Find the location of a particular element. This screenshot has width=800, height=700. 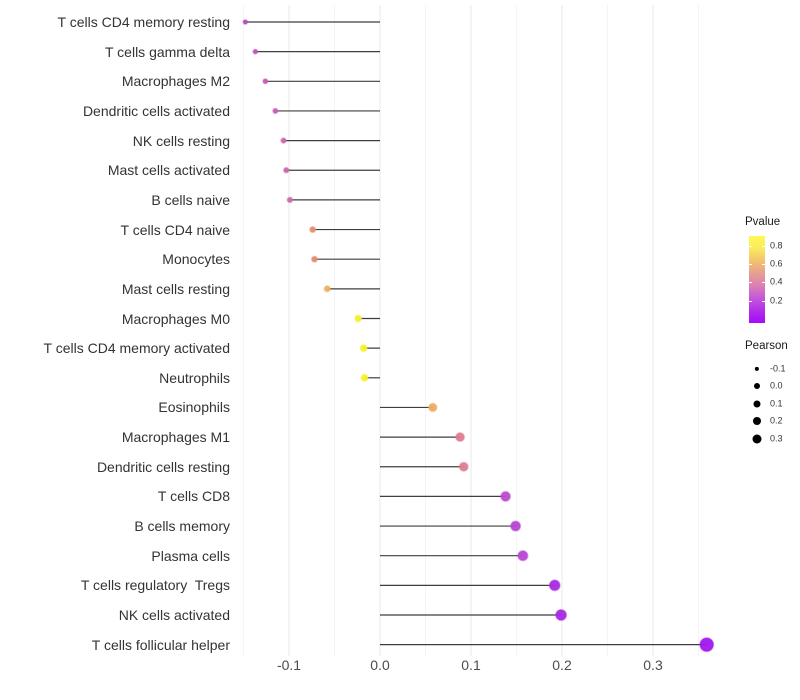

category-label: Macrophages M0 is located at coordinates (175, 318).